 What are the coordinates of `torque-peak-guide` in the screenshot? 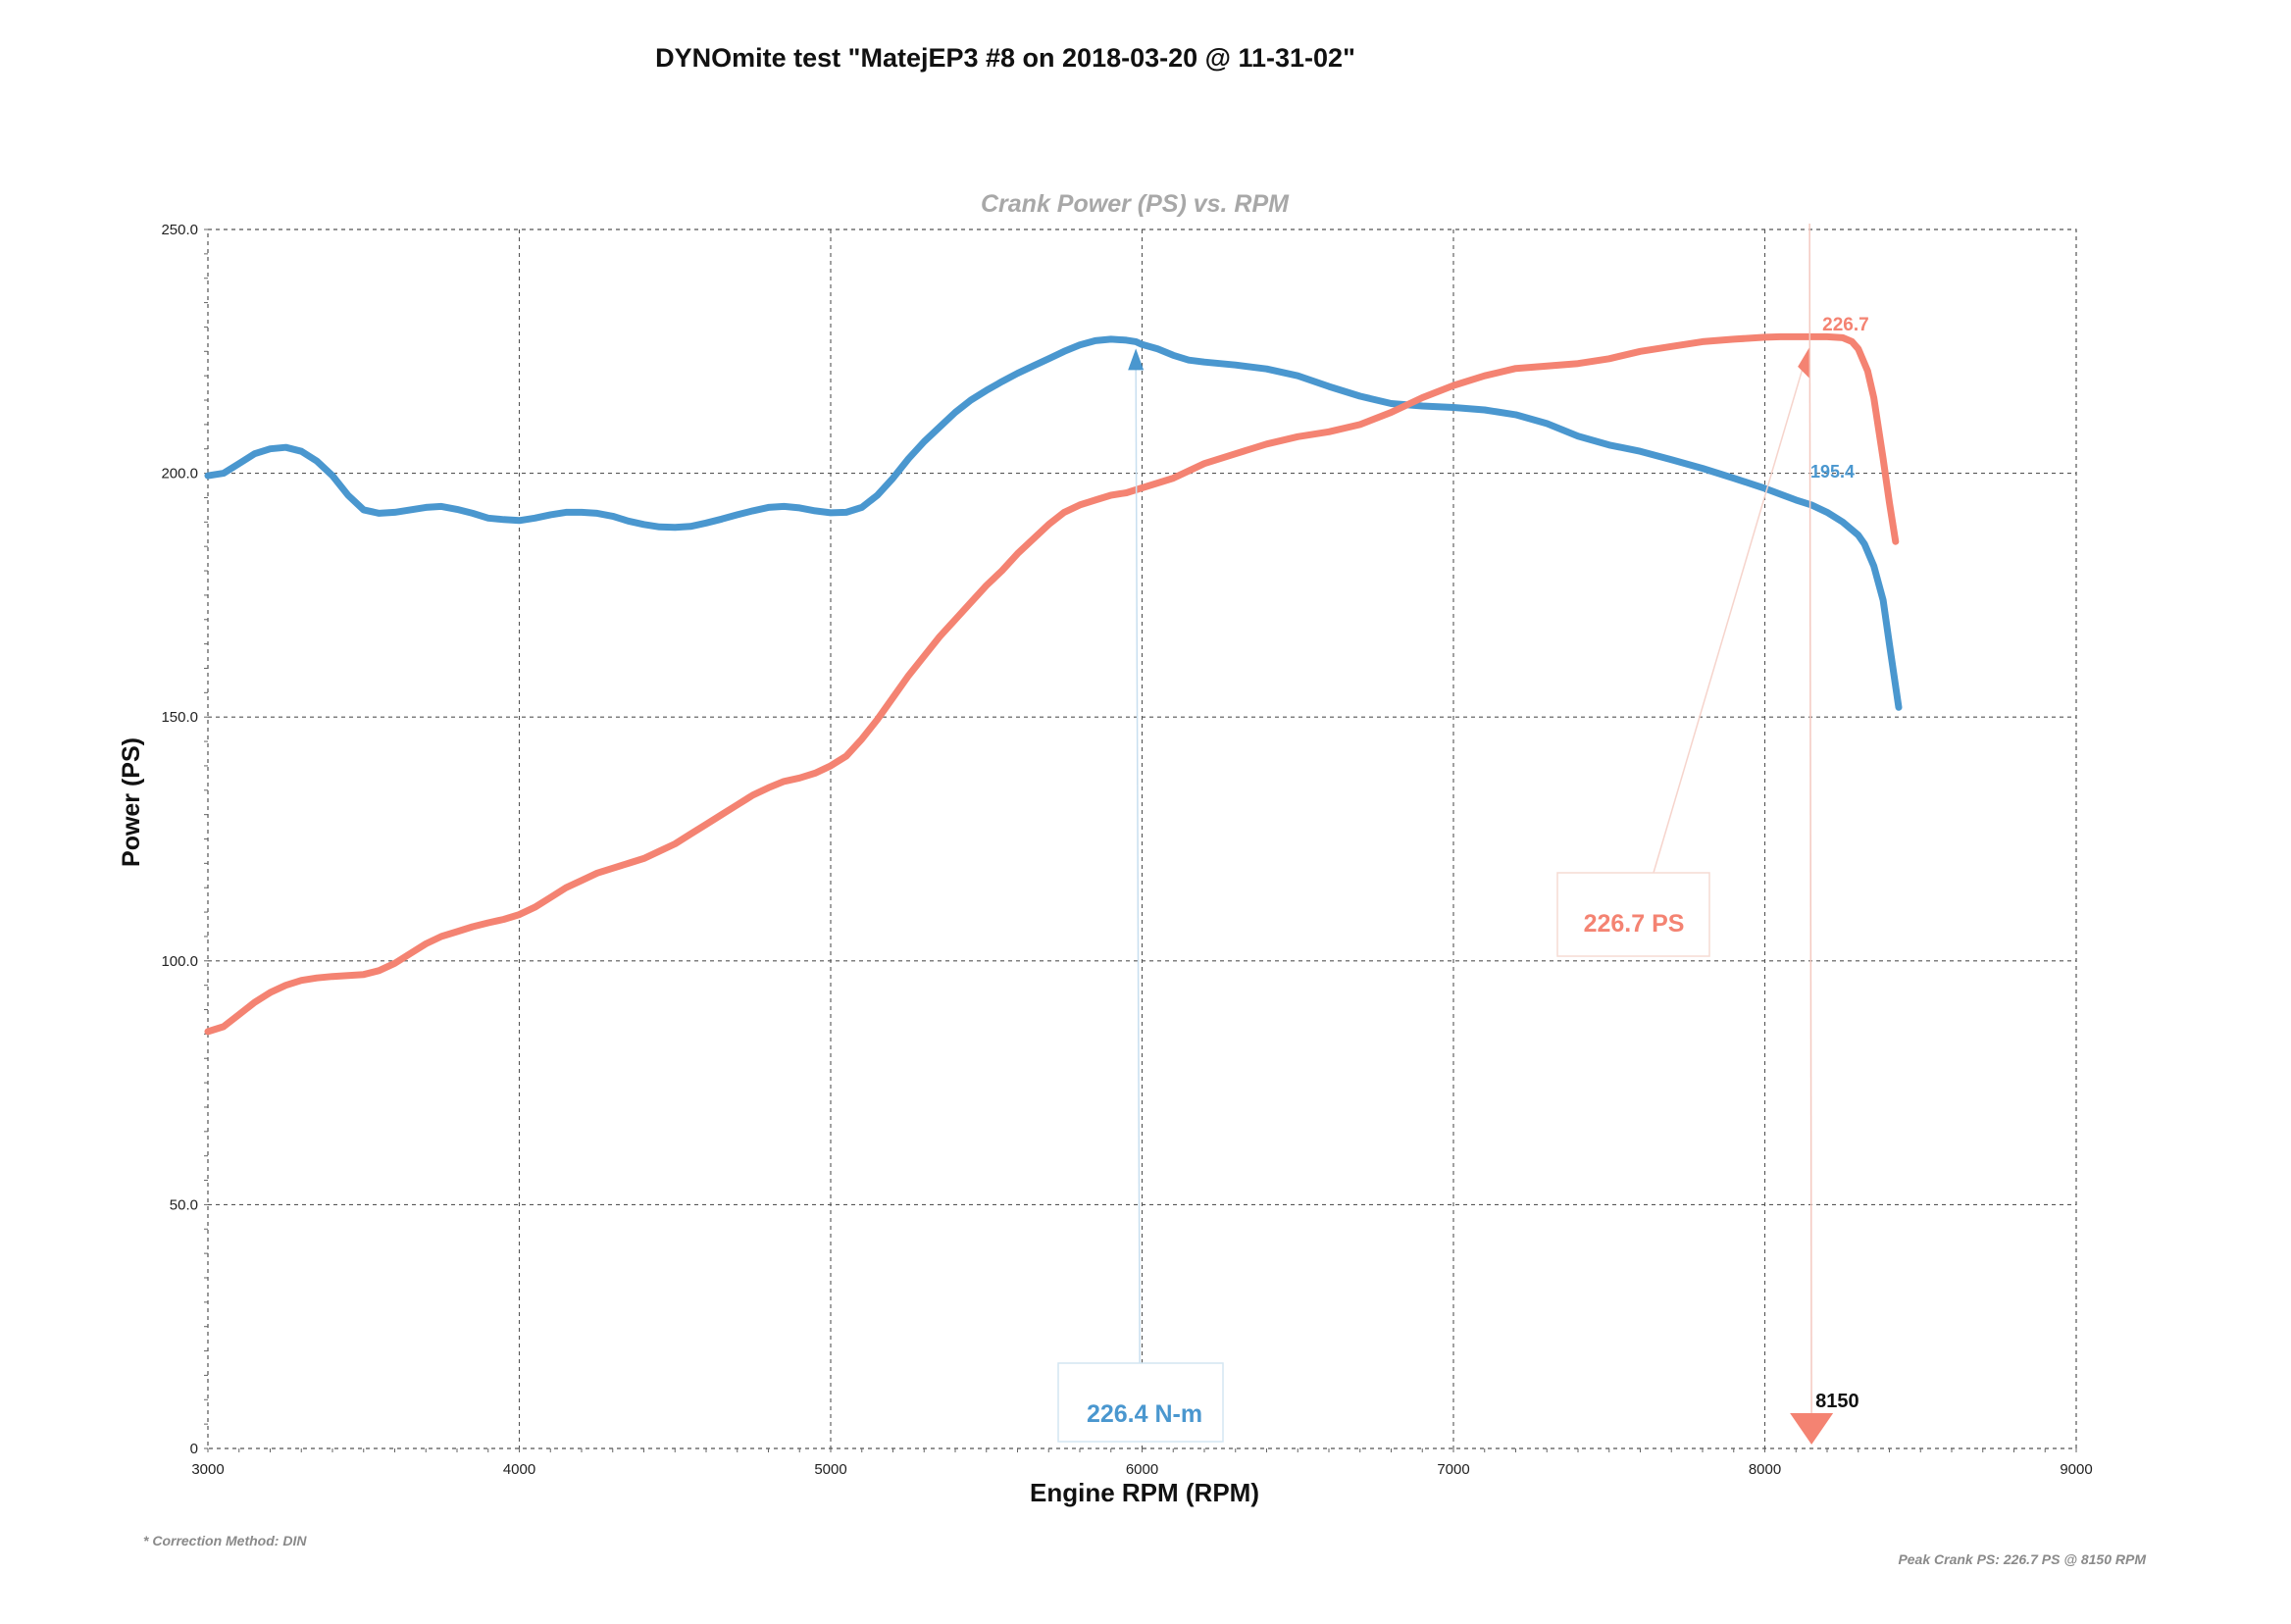 It's located at (1138, 866).